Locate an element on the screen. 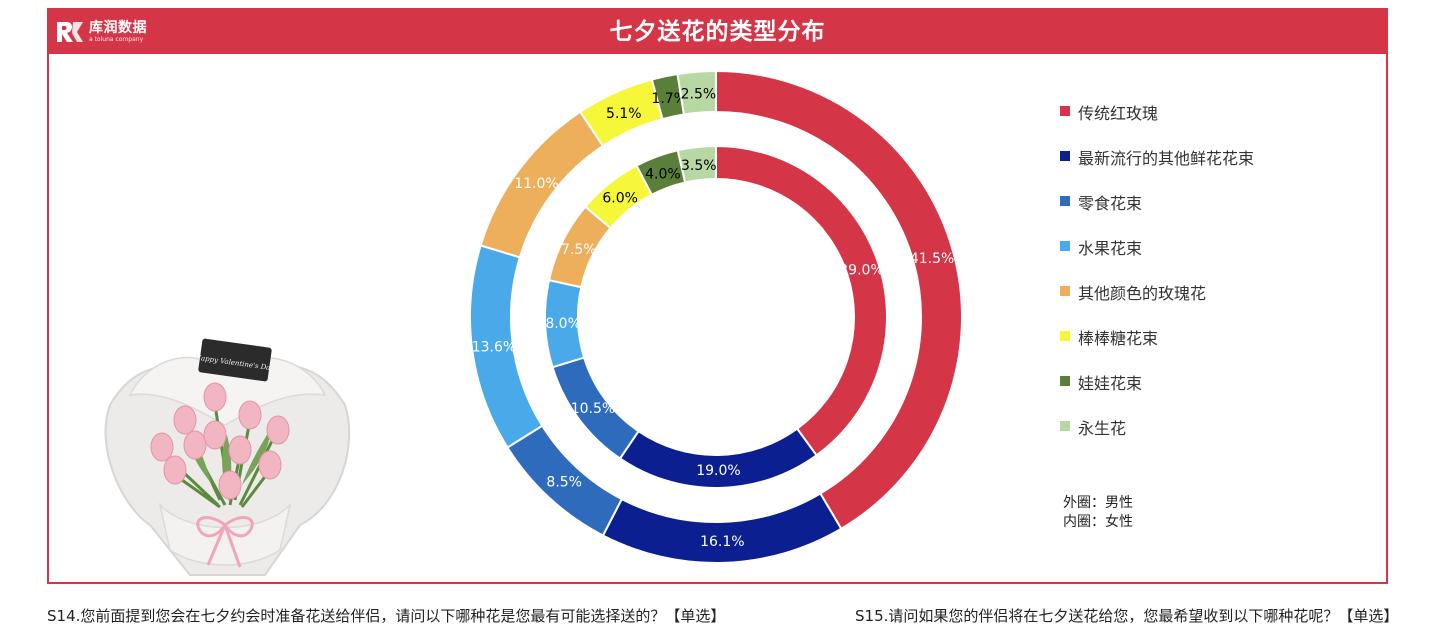  inner-ring-label-6: 6.0% is located at coordinates (620, 199).